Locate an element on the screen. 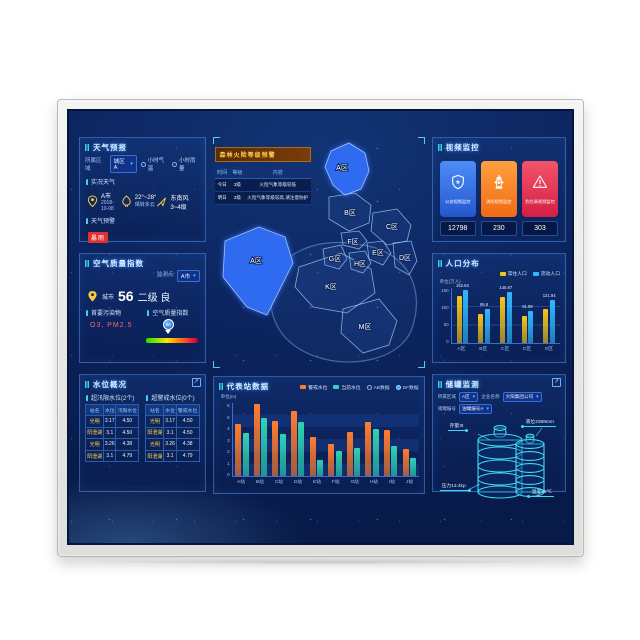  map-region-a-west is located at coordinates (258, 271).